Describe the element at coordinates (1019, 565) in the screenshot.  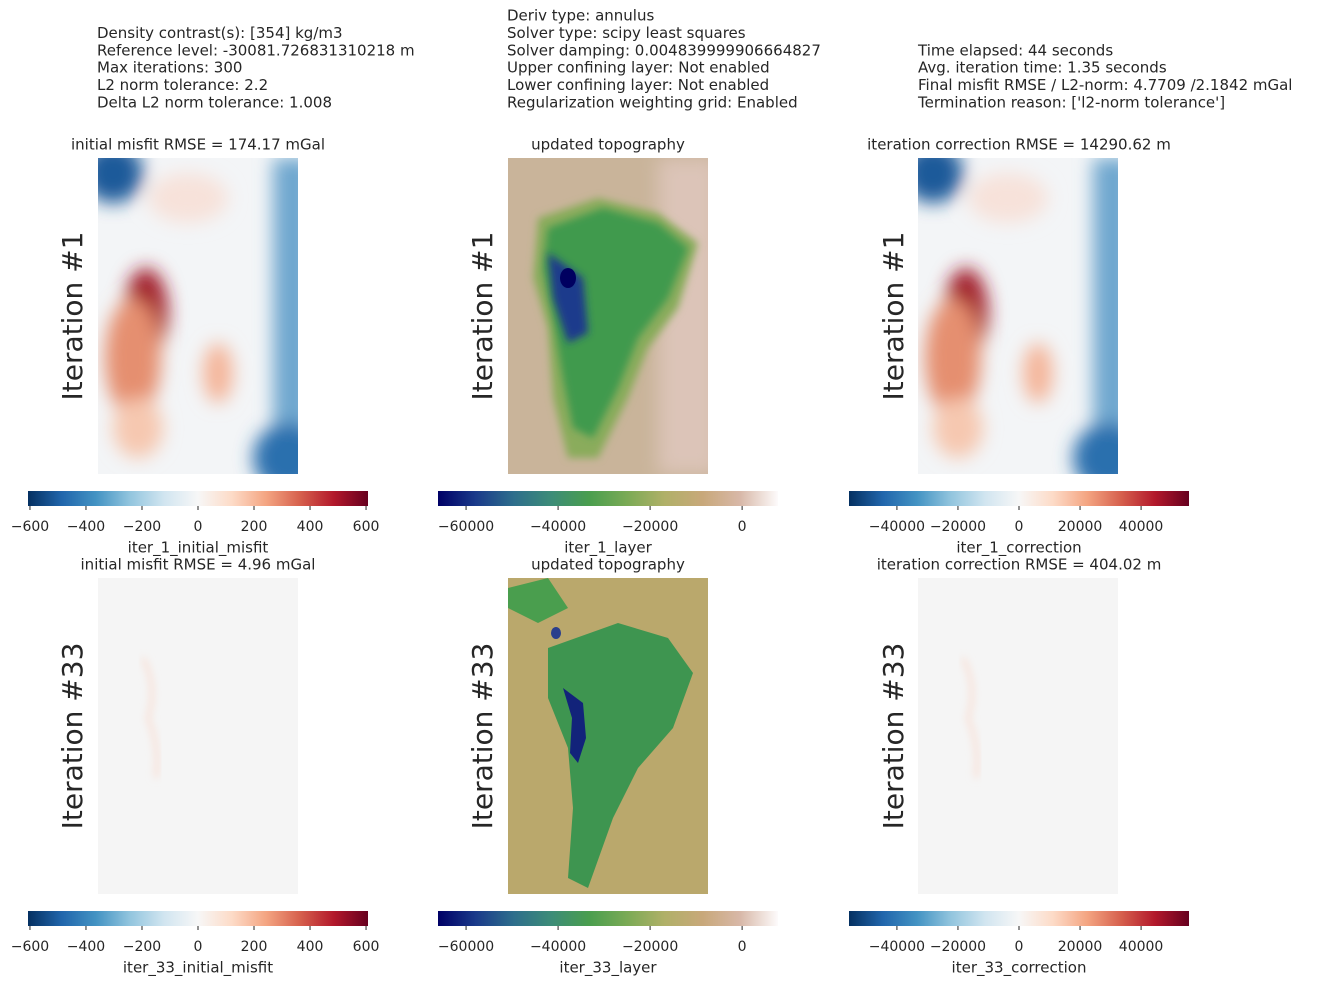
I see `panel-title: iteration correction RMSE = 404.02 m` at that location.